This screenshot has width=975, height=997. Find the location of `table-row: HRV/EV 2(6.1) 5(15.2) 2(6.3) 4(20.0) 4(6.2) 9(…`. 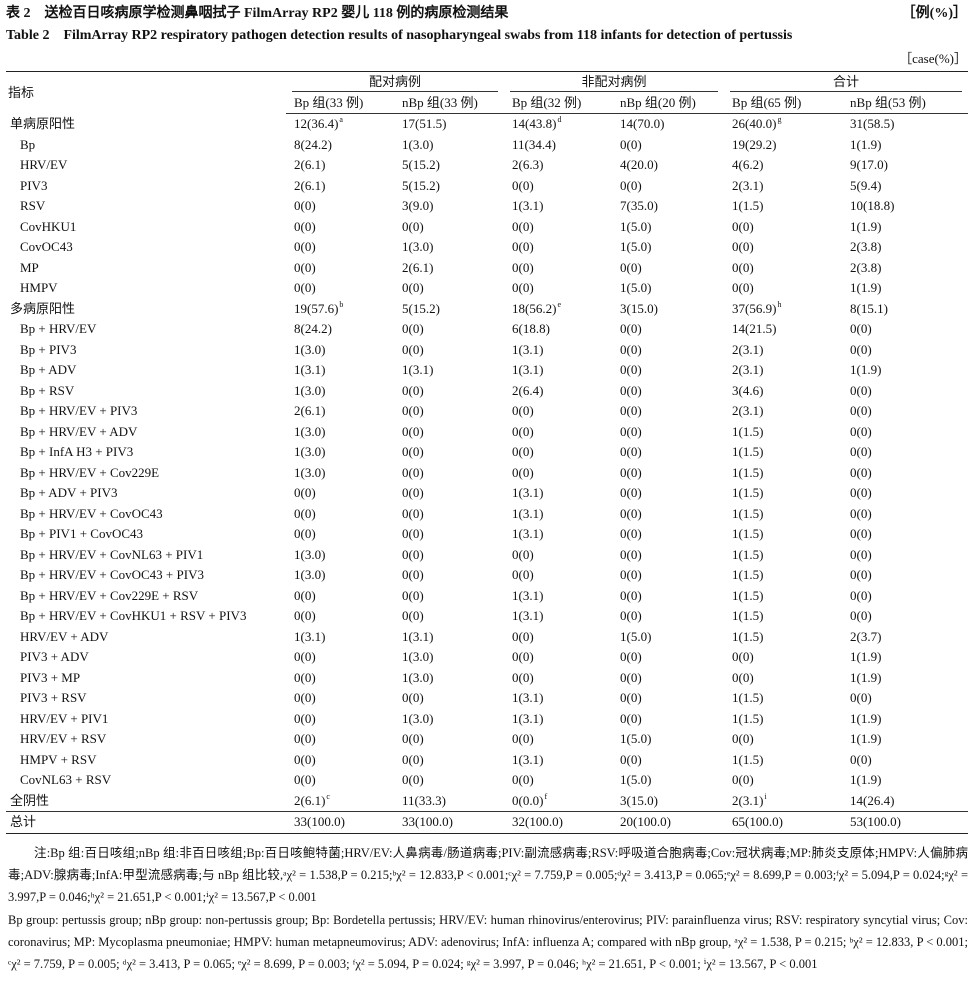

table-row: HRV/EV 2(6.1) 5(15.2) 2(6.3) 4(20.0) 4(6.2) 9(… is located at coordinates (487, 165).